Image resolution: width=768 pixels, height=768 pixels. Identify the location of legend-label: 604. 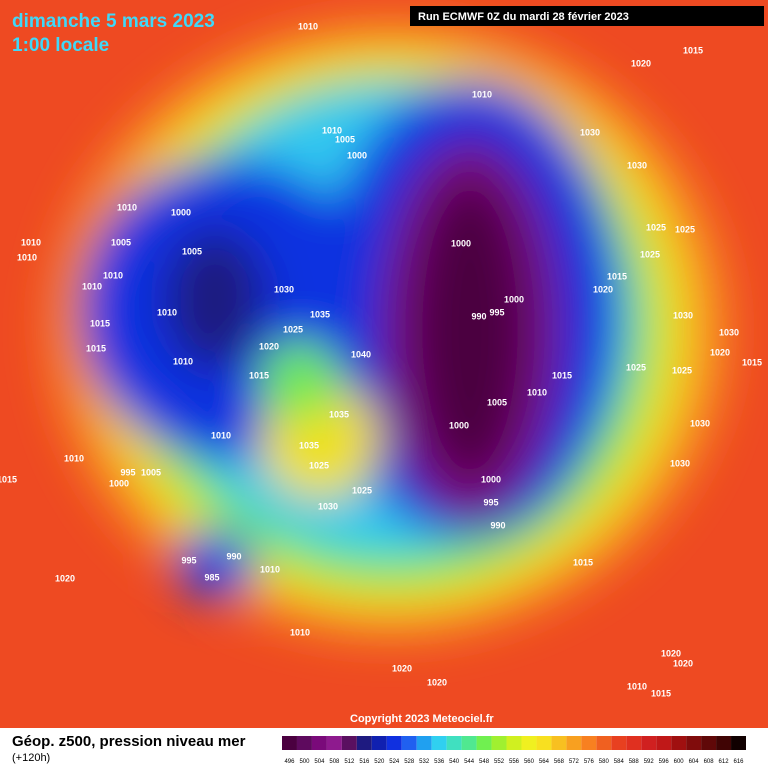
(694, 762).